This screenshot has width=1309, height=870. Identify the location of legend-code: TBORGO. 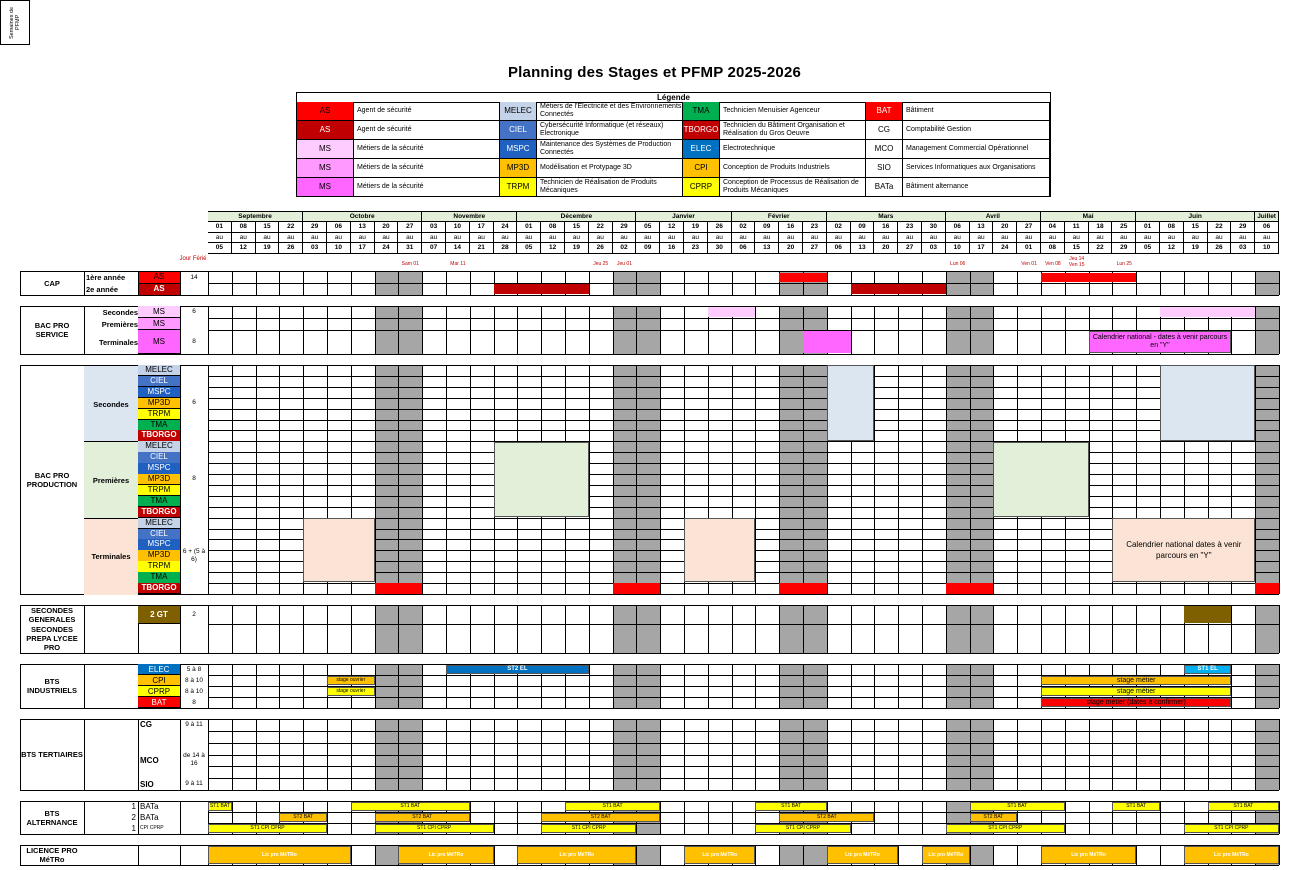
(701, 130).